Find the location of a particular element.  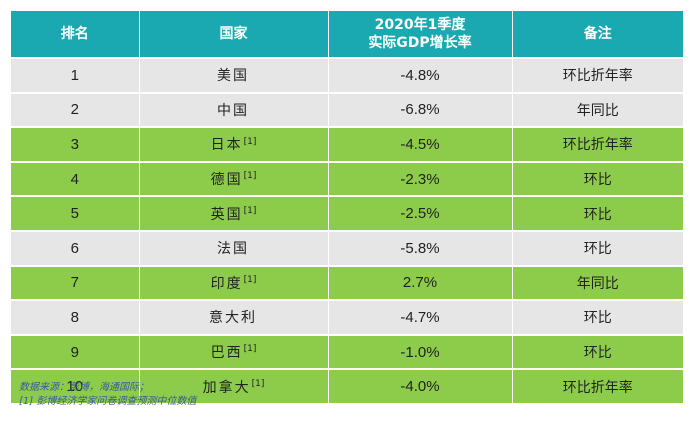

cell-gdp: -1.0% is located at coordinates (420, 351).